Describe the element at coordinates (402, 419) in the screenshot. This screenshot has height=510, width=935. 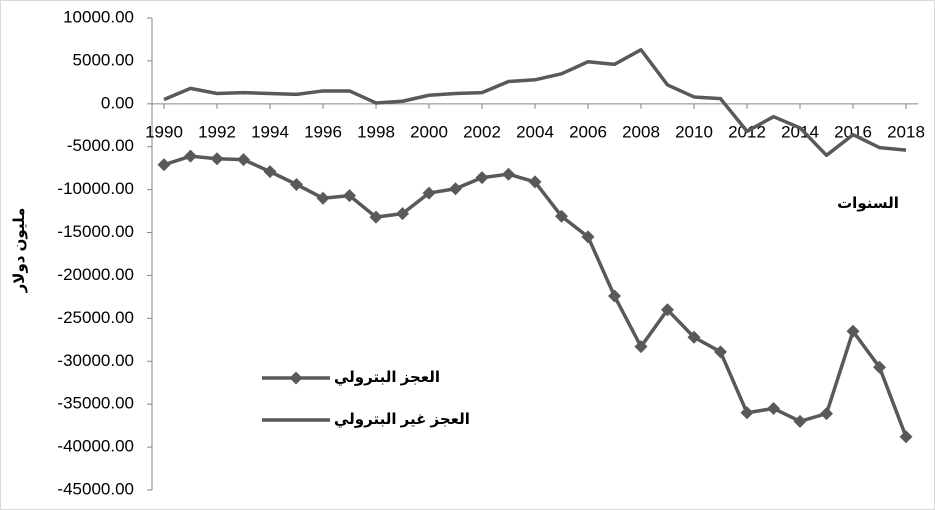
I see `legend-label: العجز غير البترولي` at that location.